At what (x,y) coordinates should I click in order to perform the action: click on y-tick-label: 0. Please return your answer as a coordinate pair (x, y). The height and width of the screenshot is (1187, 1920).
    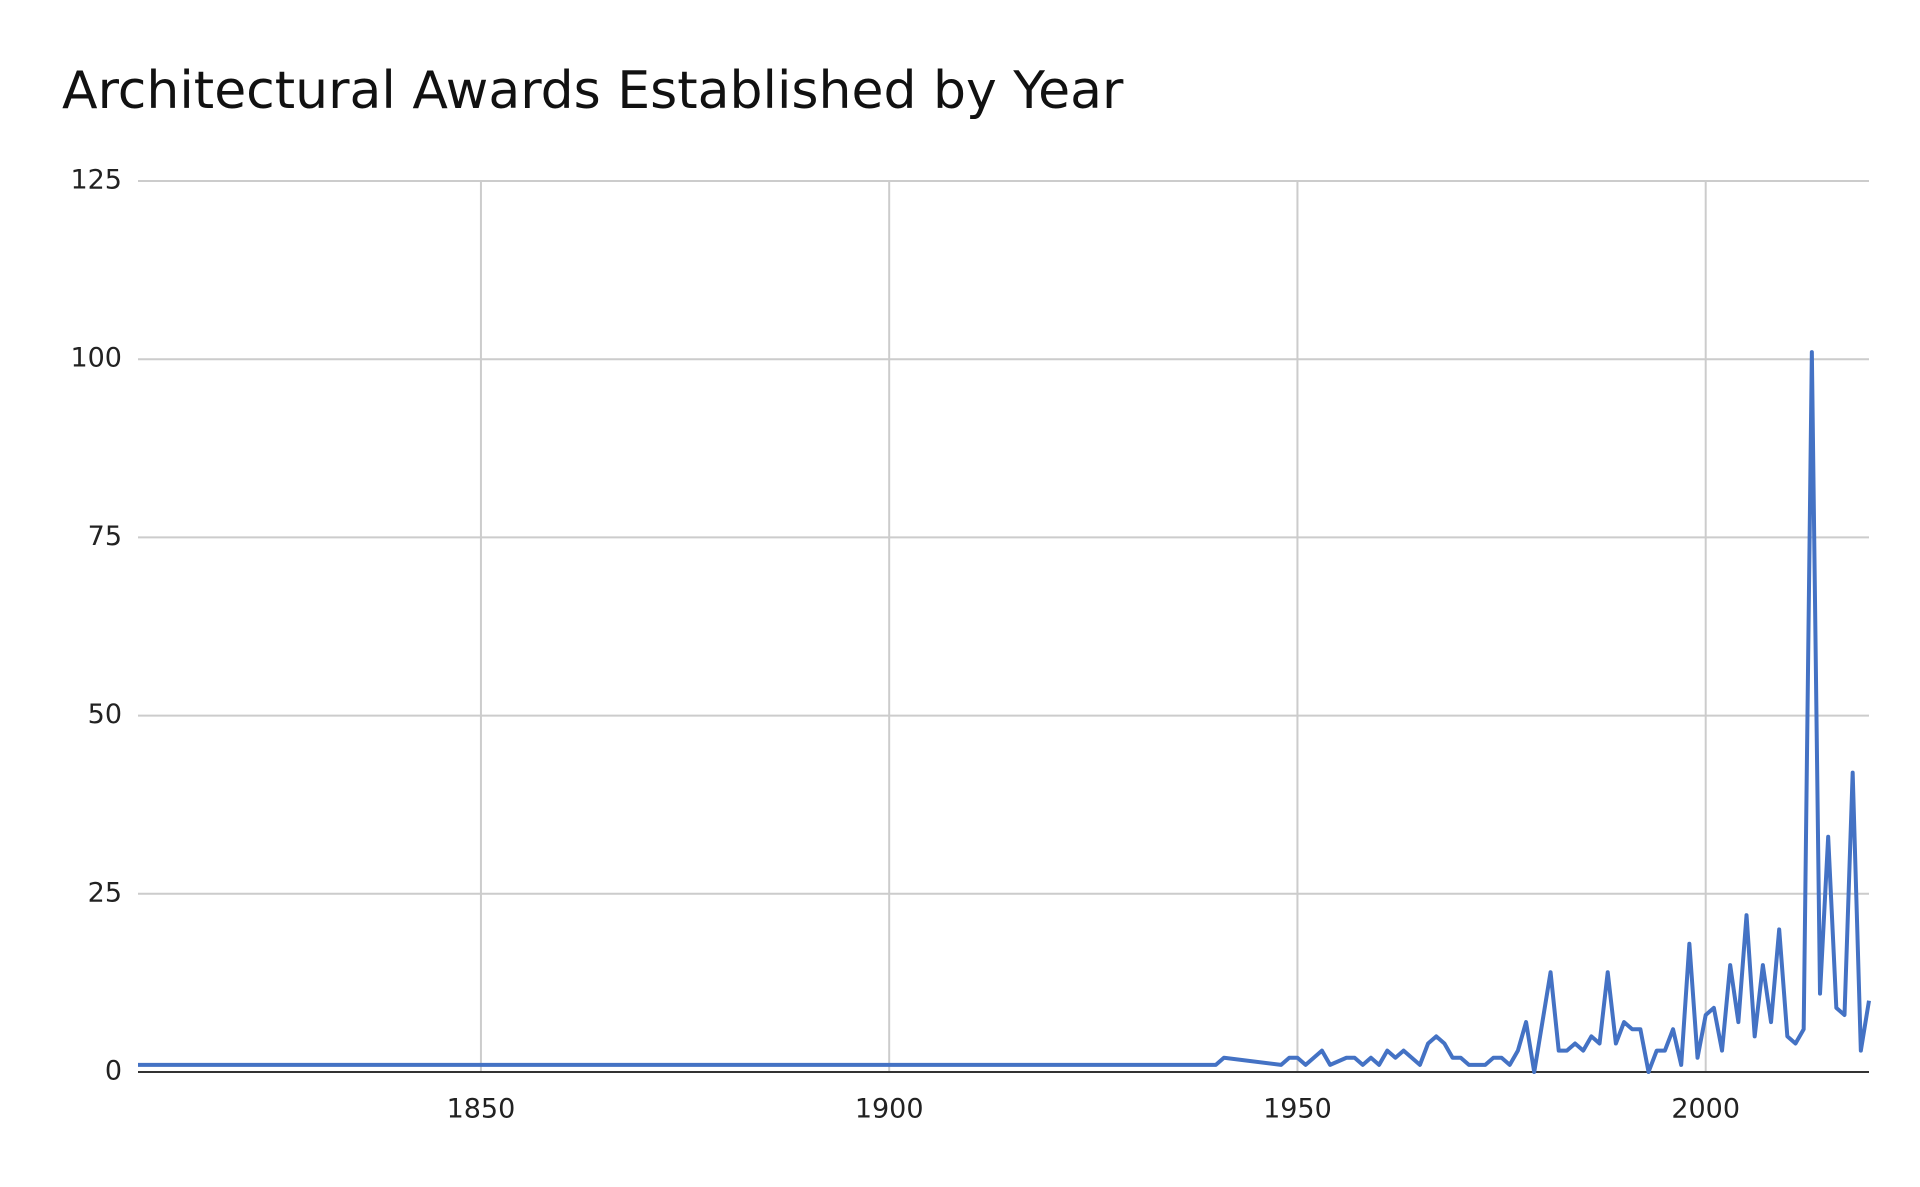
    Looking at the image, I should click on (113, 1071).